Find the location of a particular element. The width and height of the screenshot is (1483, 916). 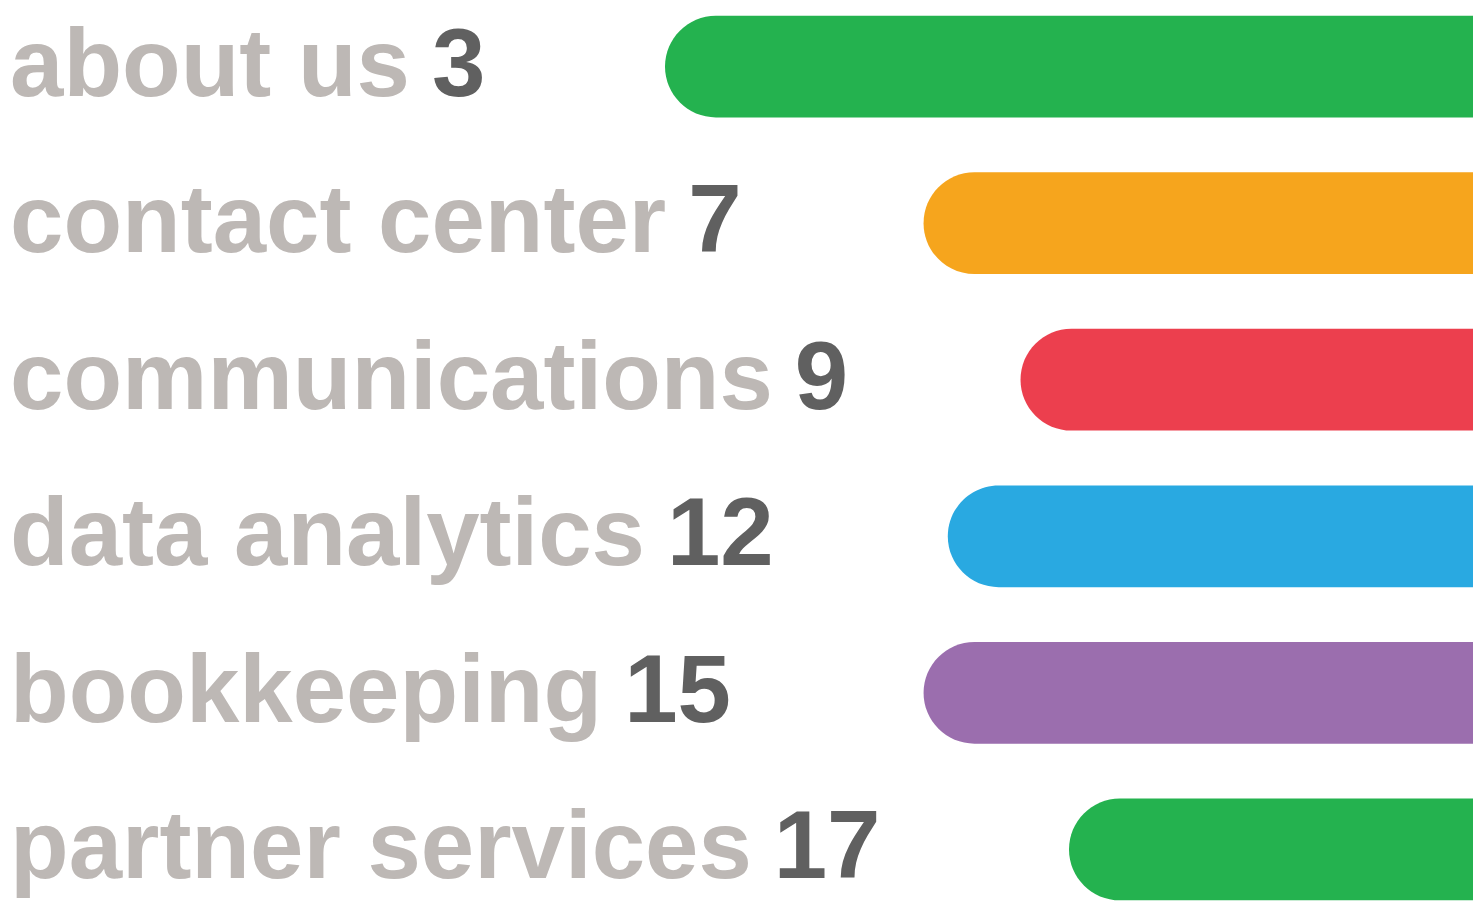

annotation: 12 is located at coordinates (720, 532).